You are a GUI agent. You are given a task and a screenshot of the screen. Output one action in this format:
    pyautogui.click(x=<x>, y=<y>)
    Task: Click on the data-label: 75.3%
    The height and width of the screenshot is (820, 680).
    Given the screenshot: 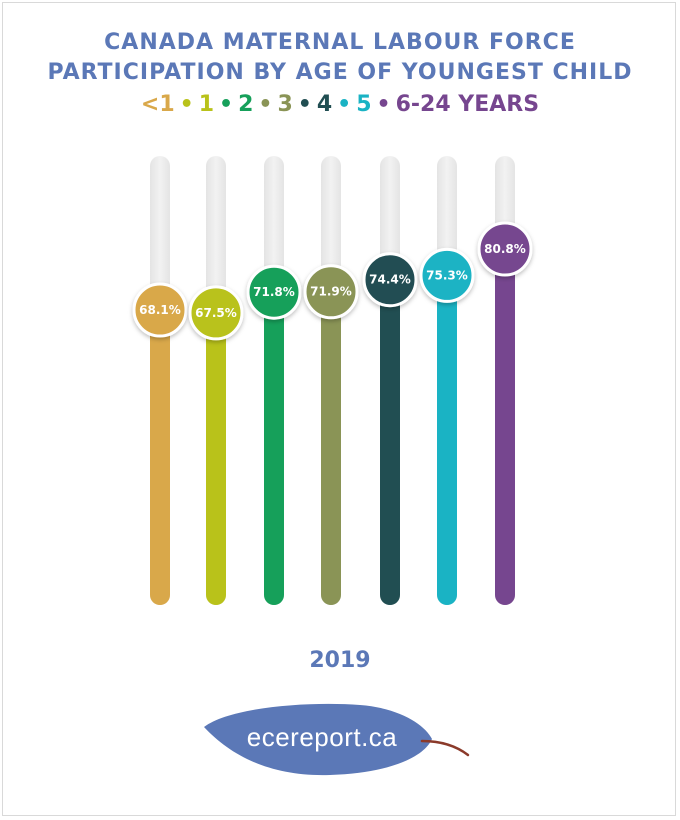 What is the action you would take?
    pyautogui.click(x=447, y=275)
    